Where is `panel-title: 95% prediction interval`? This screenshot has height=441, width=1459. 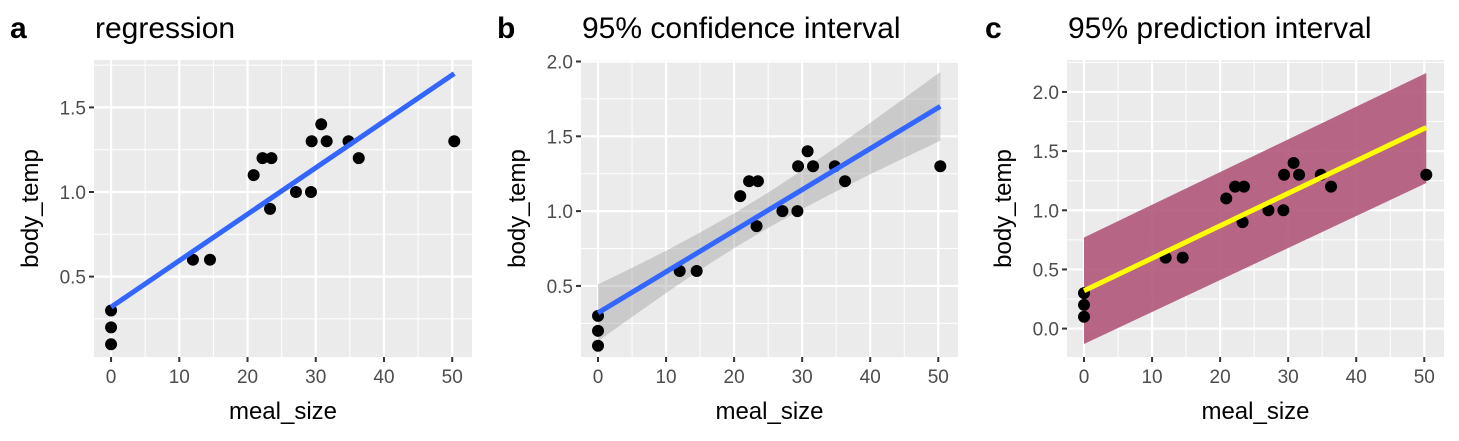 panel-title: 95% prediction interval is located at coordinates (1220, 28).